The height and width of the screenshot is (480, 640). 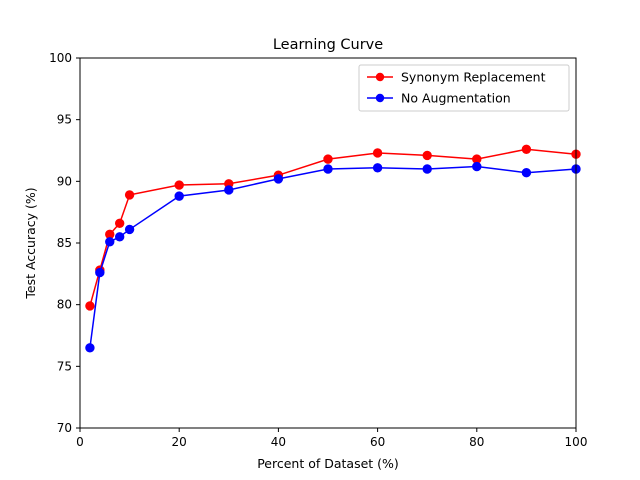 I want to click on x-axis-label: Percent of Dataset (%), so click(x=328, y=463).